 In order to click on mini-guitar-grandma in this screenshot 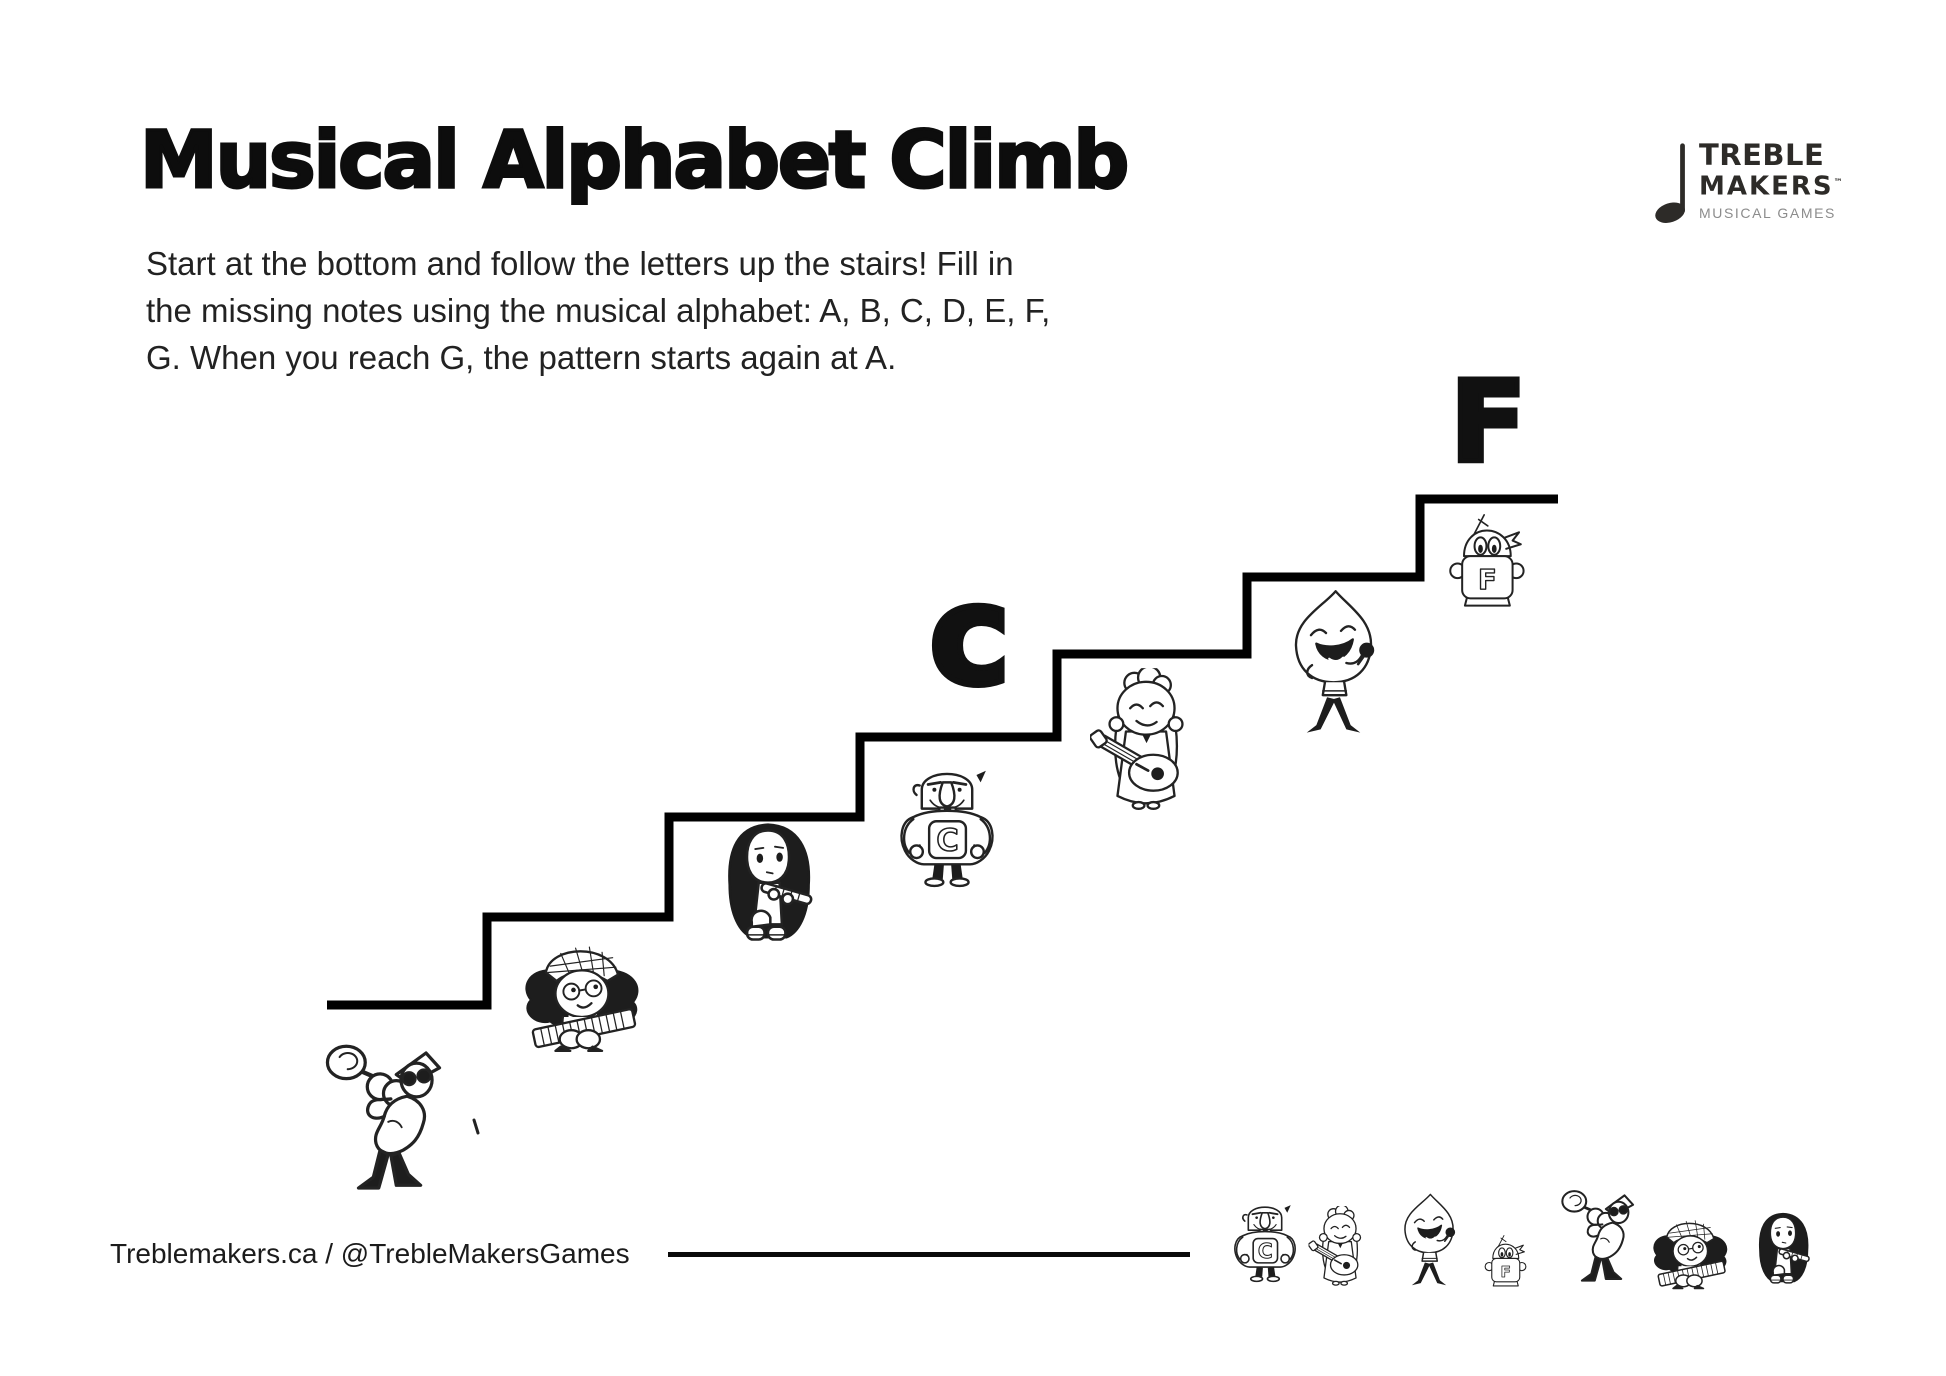, I will do `click(1340, 1247)`.